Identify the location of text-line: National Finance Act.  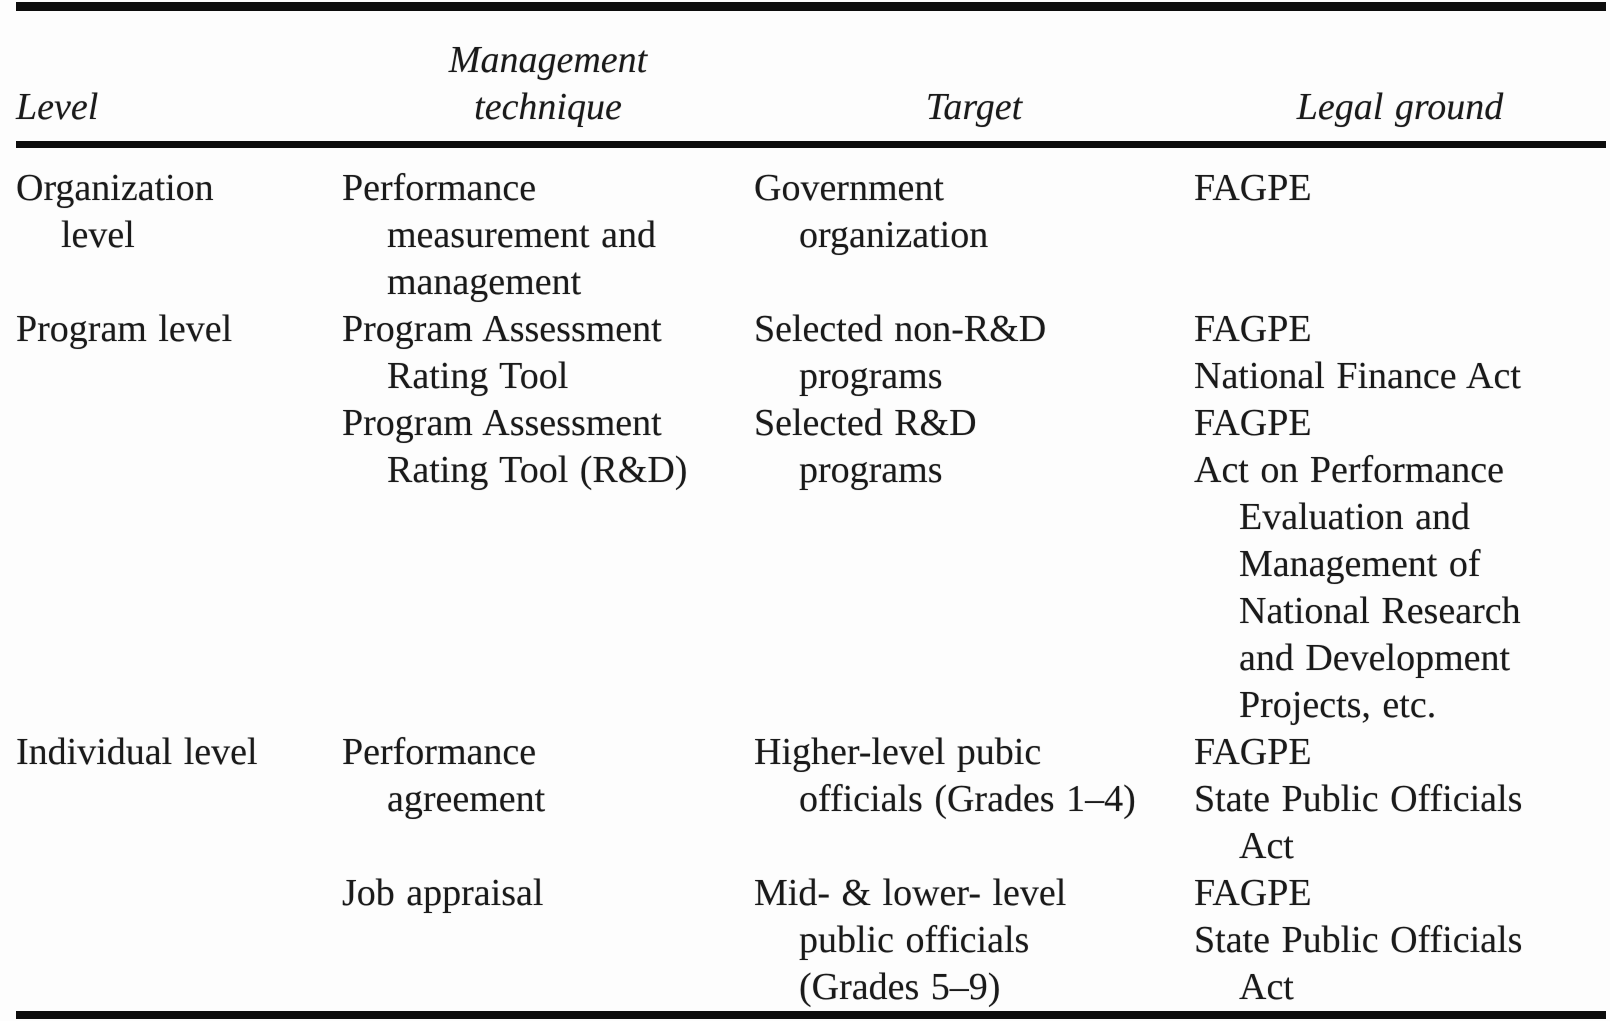
(1357, 376).